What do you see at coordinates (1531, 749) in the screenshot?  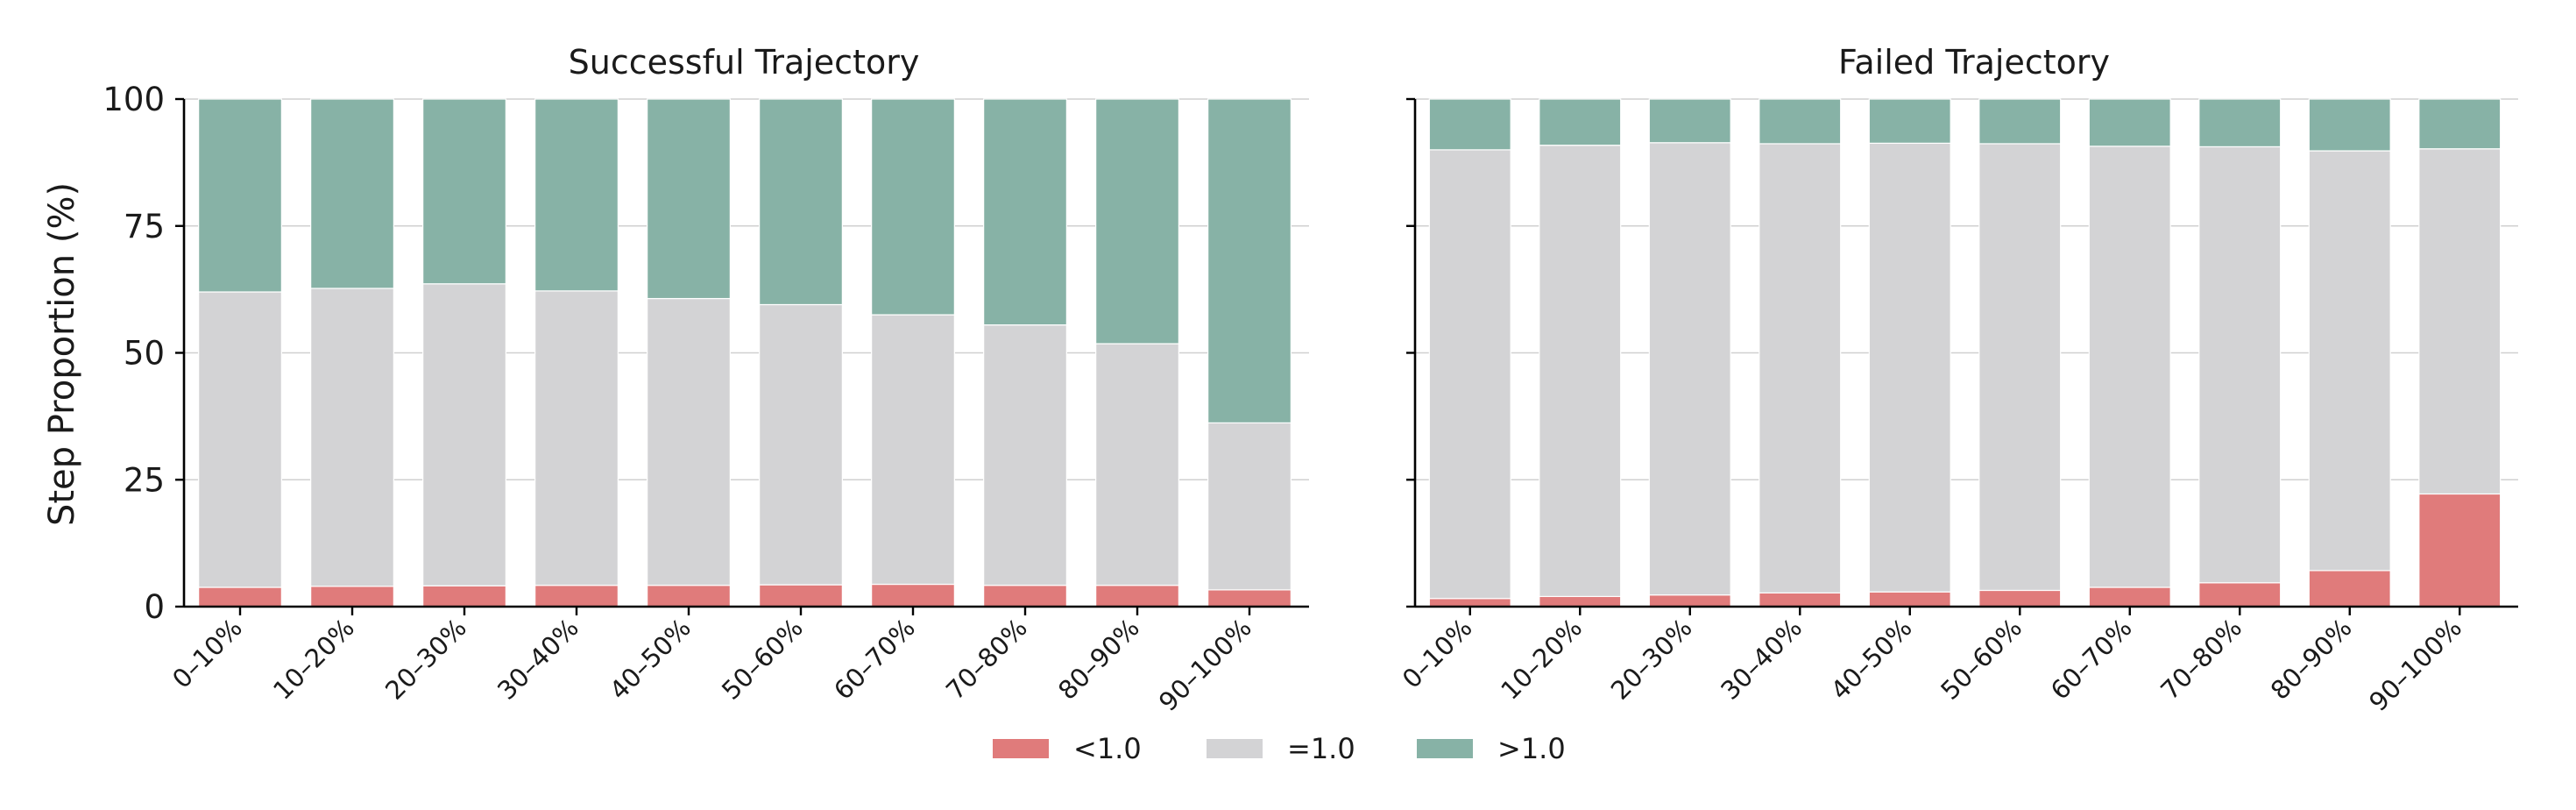 I see `legend-label: >1.0` at bounding box center [1531, 749].